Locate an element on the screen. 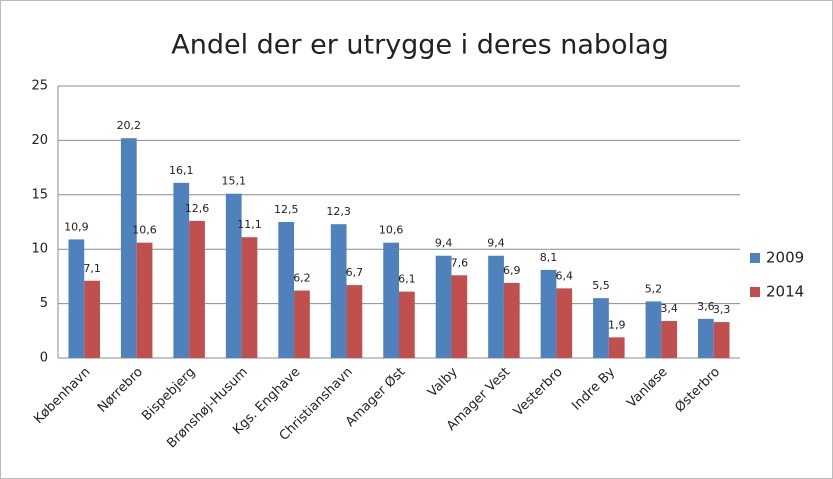  y-tick-label: 0 is located at coordinates (44, 358).